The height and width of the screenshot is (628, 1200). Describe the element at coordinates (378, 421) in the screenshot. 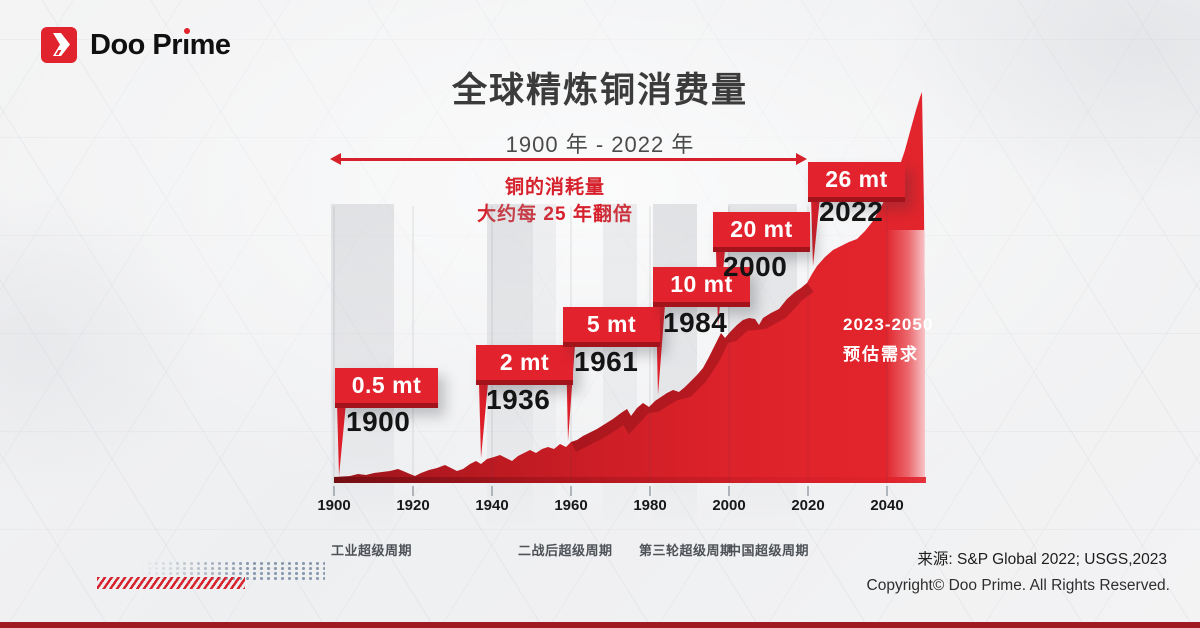

I see `callout-year: 1900` at that location.